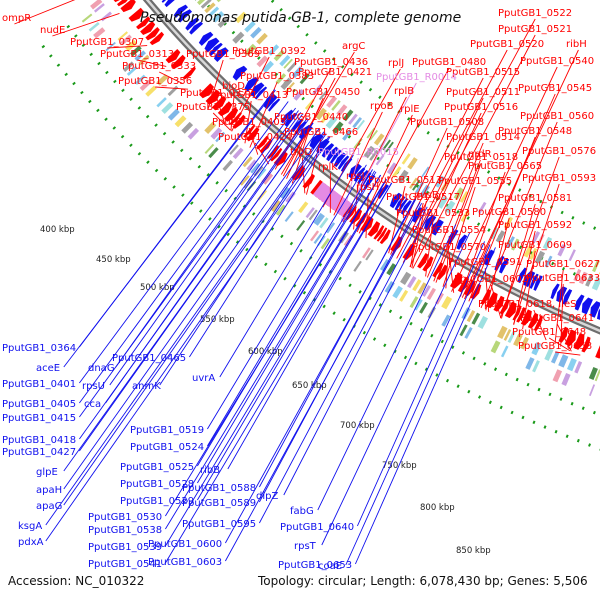  Describe the element at coordinates (328, 167) in the screenshot. I see `red-gene-label: rplK` at that location.